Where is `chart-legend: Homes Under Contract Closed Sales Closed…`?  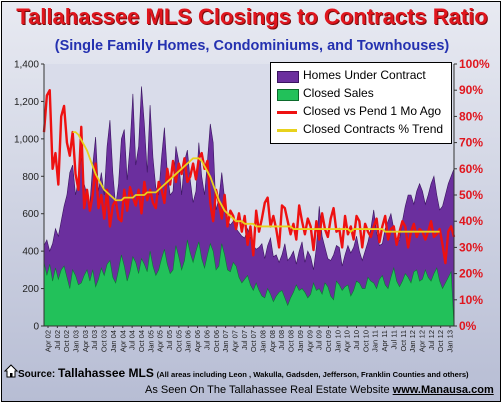 chart-legend: Homes Under Contract Closed Sales Closed… is located at coordinates (361, 103).